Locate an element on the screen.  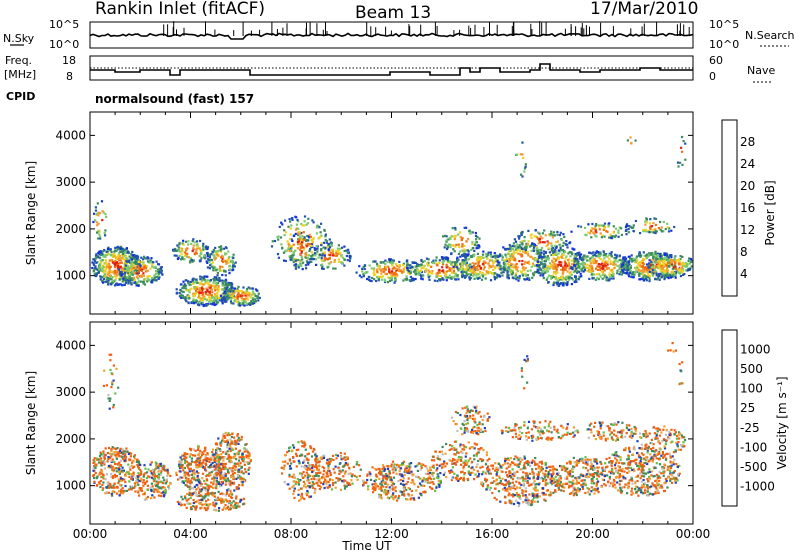
cpid-text: normalsound (fast) 157 is located at coordinates (174, 99).